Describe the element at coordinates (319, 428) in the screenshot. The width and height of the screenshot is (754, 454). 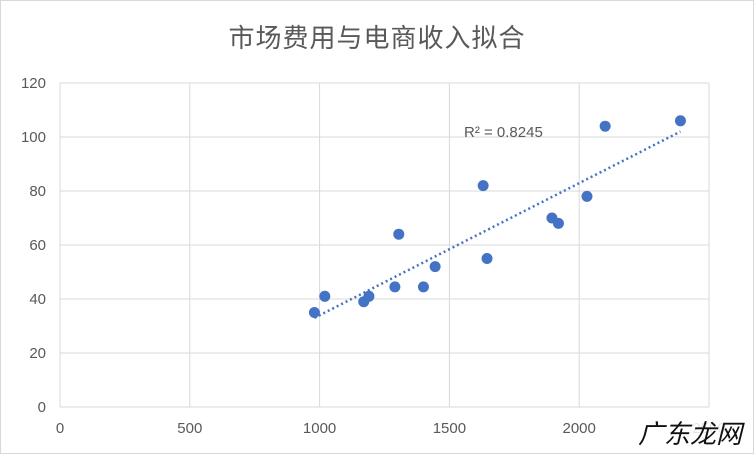
I see `x-tick-label: 1000` at that location.